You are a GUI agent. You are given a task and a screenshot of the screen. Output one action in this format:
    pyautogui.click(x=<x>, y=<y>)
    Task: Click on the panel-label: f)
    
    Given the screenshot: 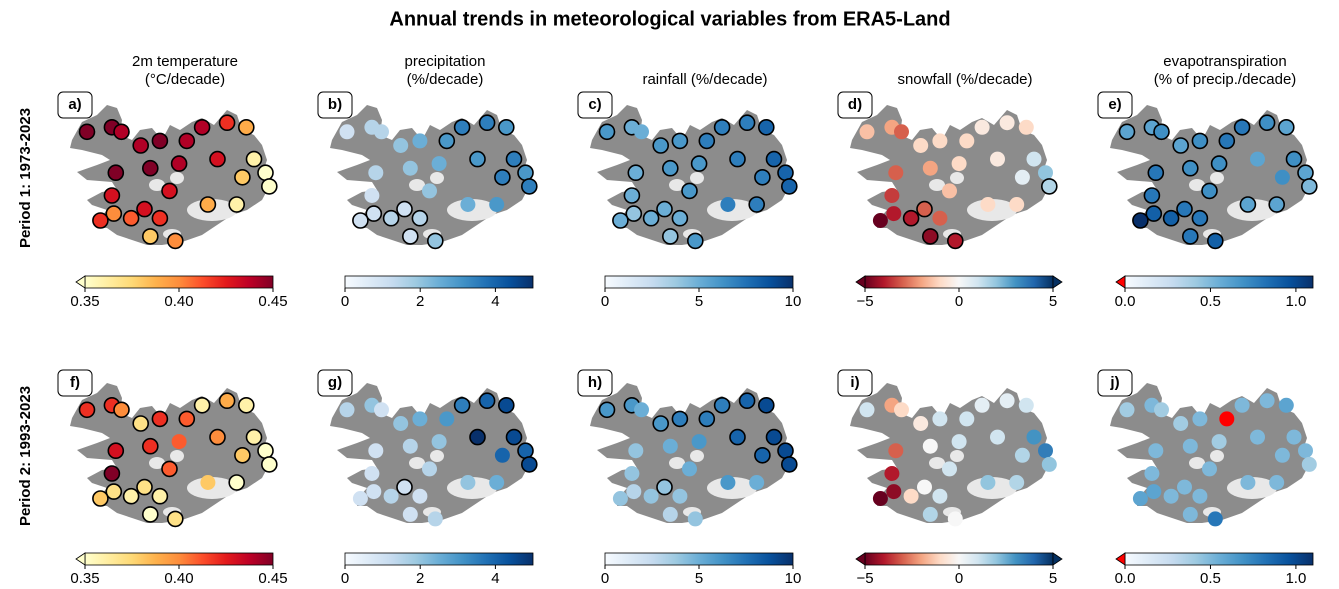 What is the action you would take?
    pyautogui.click(x=75, y=382)
    